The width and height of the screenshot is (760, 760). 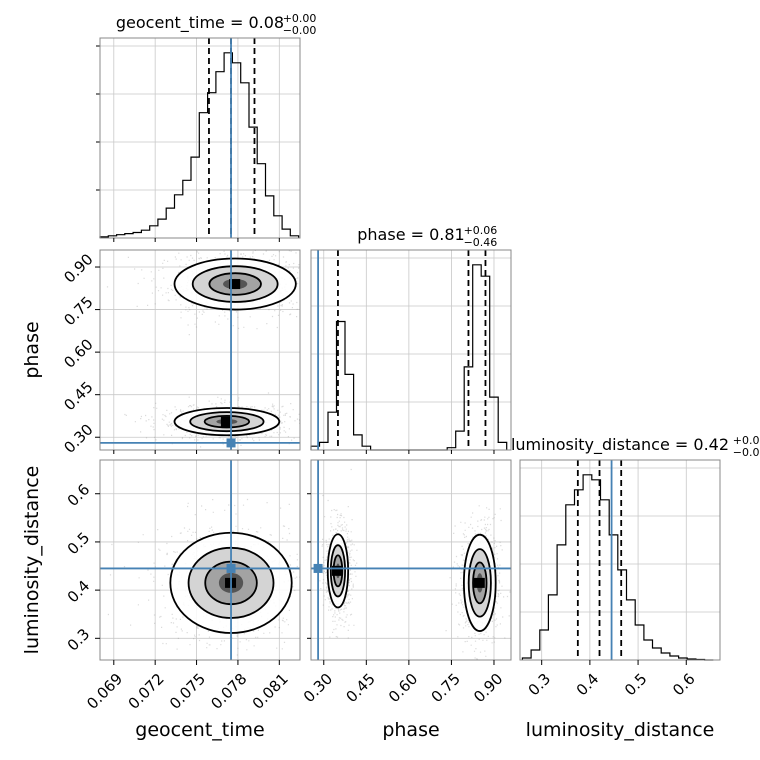 What do you see at coordinates (636, 685) in the screenshot?
I see `x-tick-label-luminosity-distance: 0.5` at bounding box center [636, 685].